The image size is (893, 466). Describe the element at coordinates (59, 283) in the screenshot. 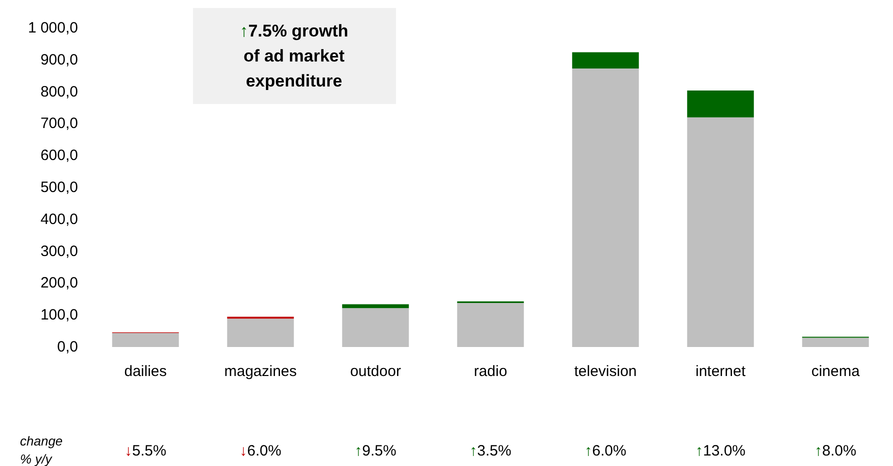

I see `y-tick-label: 200,0` at that location.